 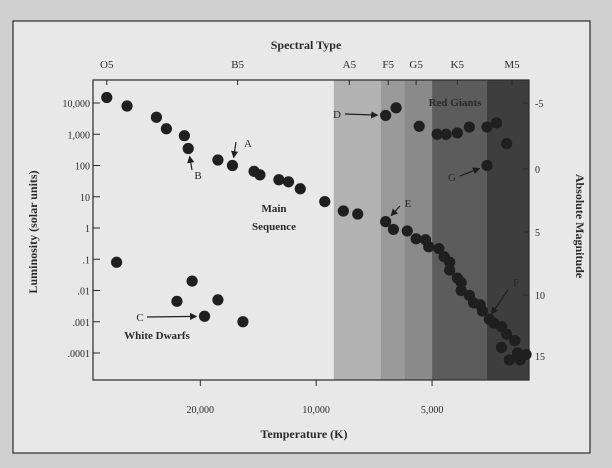 I want to click on annotation-label: B, so click(x=197, y=176).